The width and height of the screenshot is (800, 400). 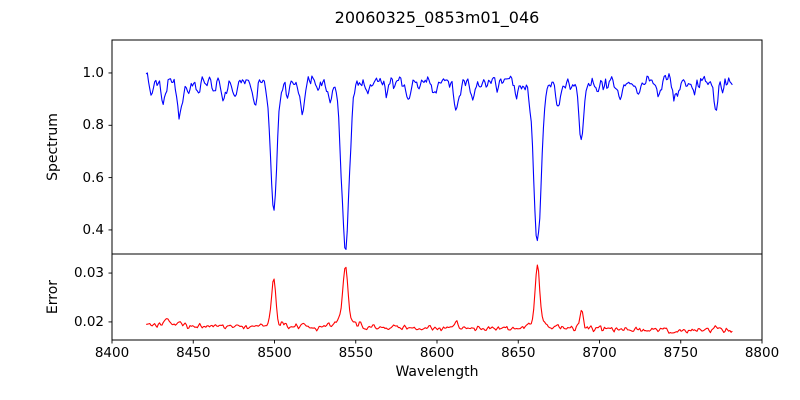 What do you see at coordinates (53, 297) in the screenshot?
I see `error-axis-label: Error` at bounding box center [53, 297].